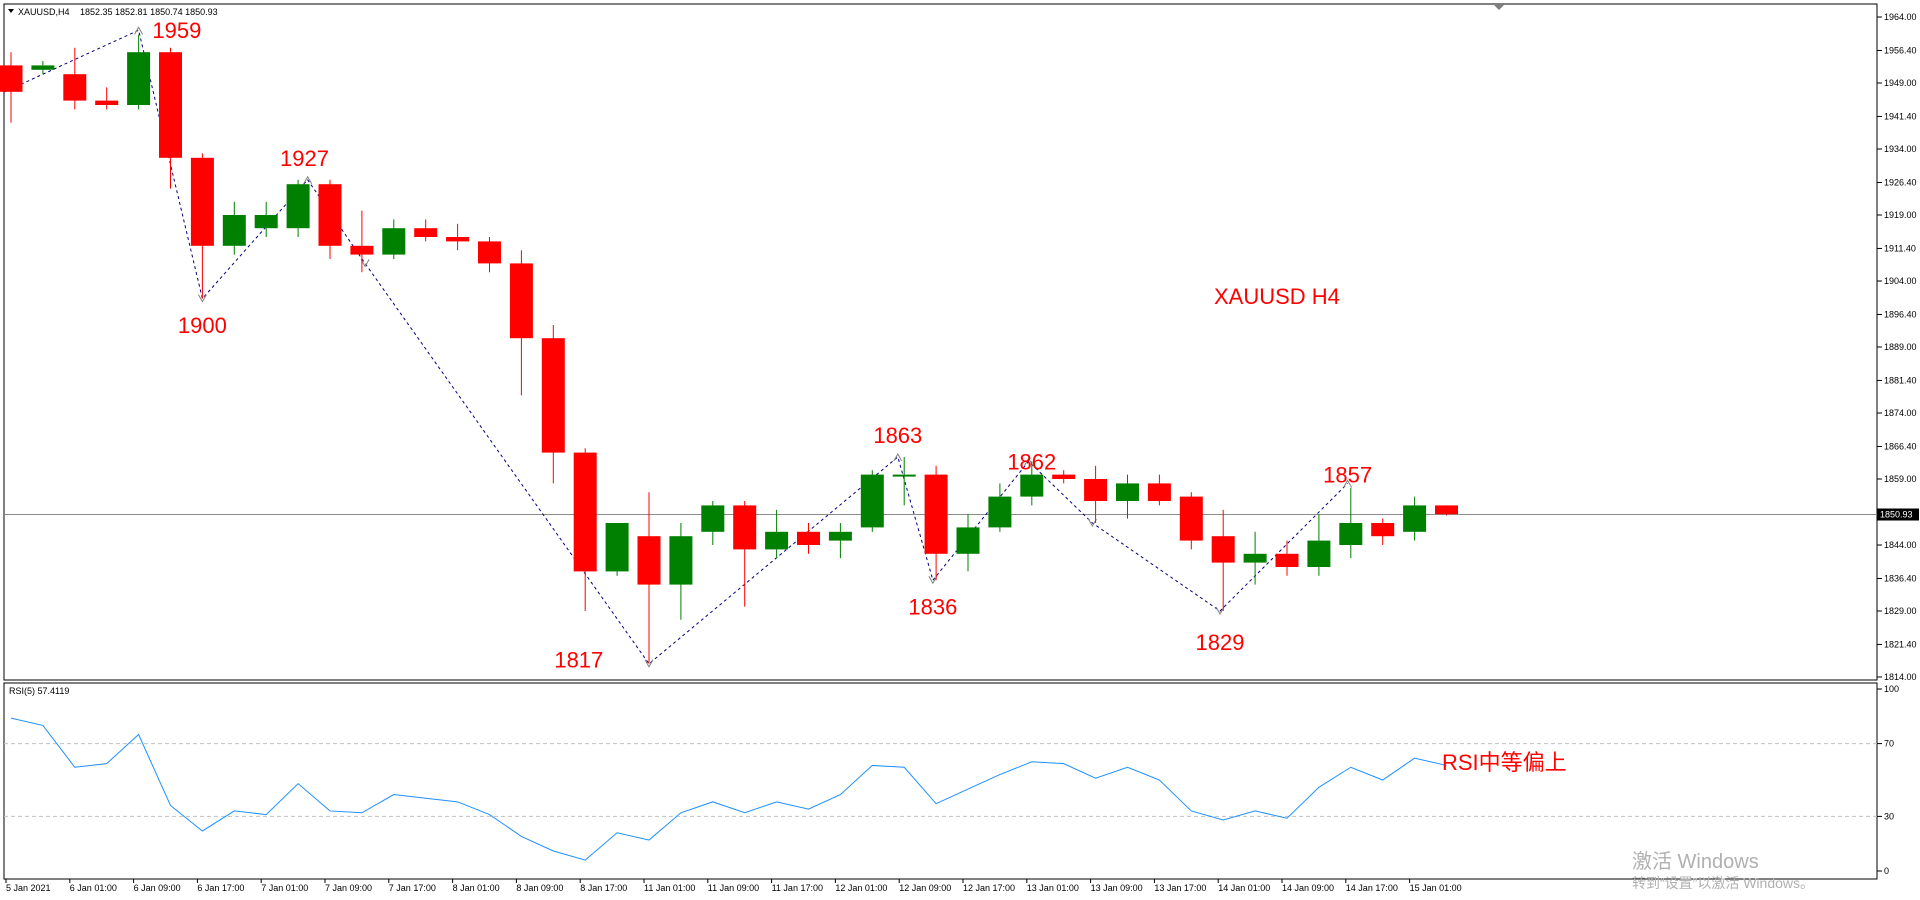 This screenshot has width=1920, height=900. I want to click on time-tick-label: 7 Jan 09:00, so click(348, 888).